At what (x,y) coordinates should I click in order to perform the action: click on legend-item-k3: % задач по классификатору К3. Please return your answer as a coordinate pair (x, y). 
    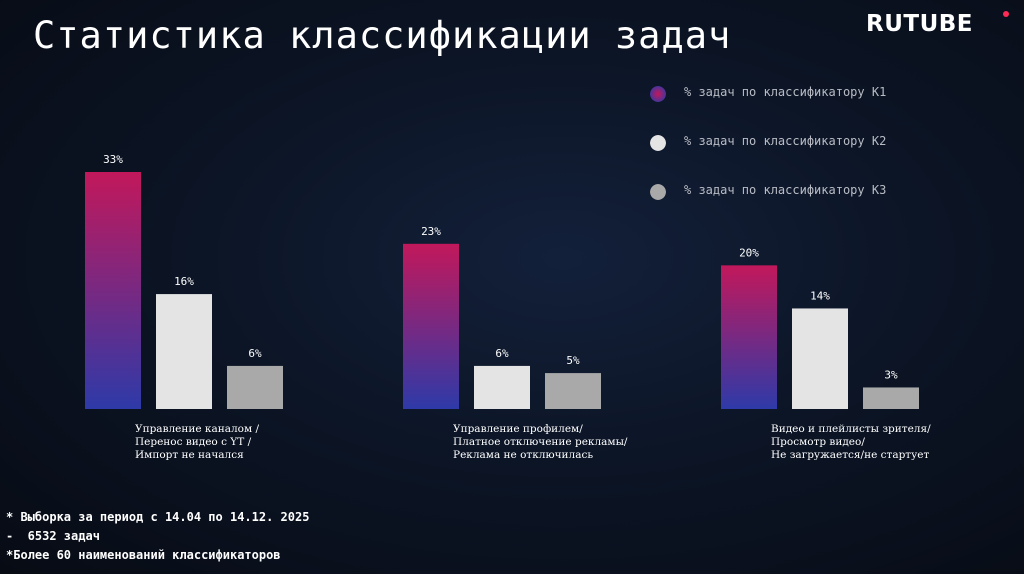
    Looking at the image, I should click on (800, 192).